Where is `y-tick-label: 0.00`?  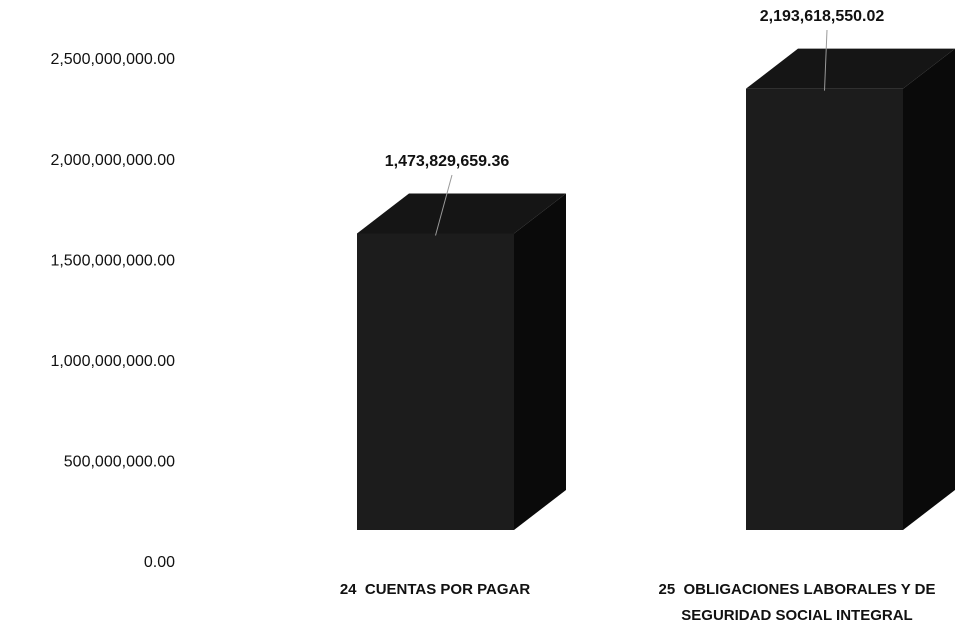
y-tick-label: 0.00 is located at coordinates (159, 562).